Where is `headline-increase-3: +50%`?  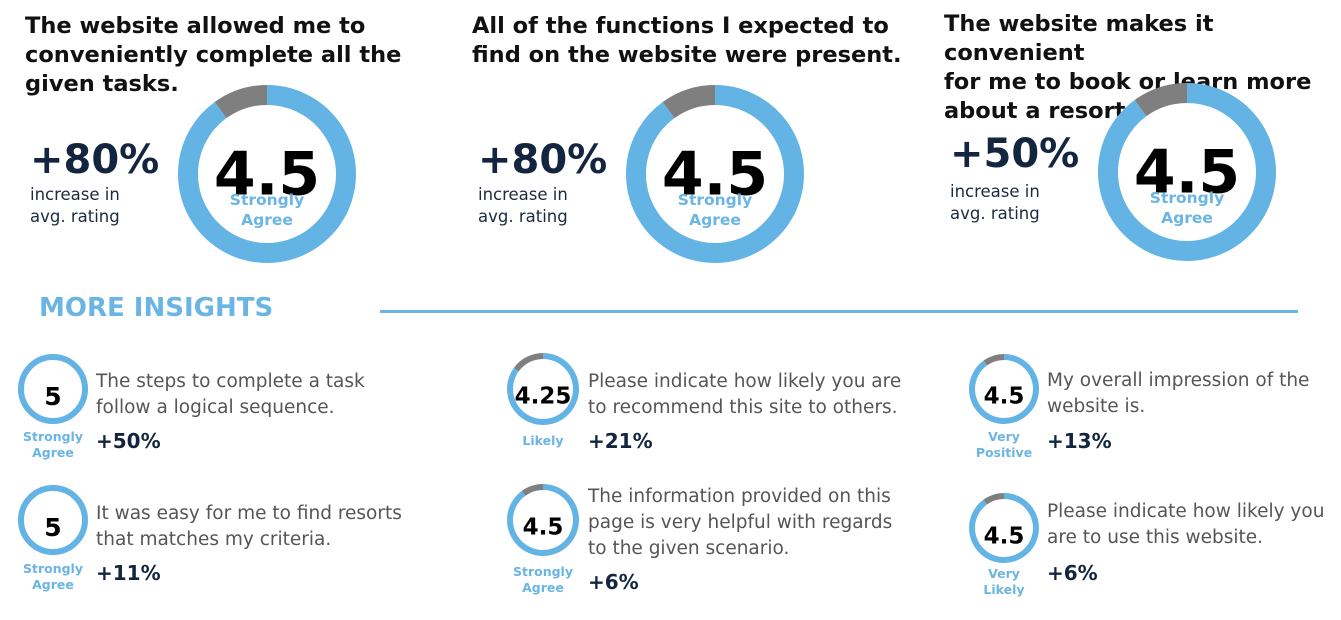 headline-increase-3: +50% is located at coordinates (1015, 154).